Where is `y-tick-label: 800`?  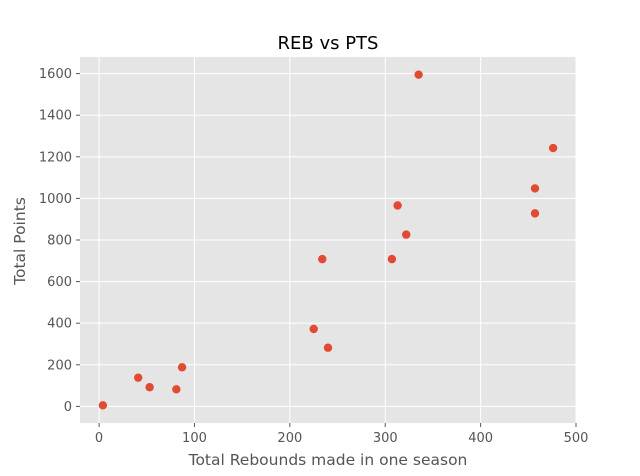
y-tick-label: 800 is located at coordinates (59, 241).